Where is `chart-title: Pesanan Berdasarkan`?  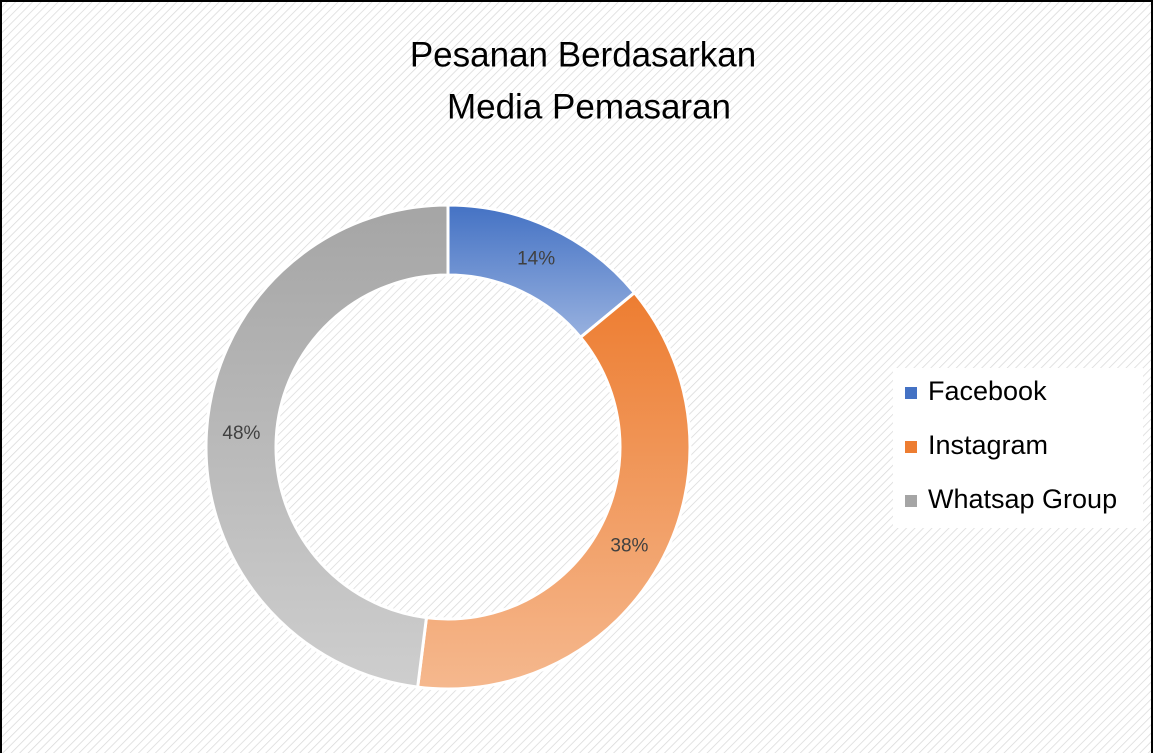
chart-title: Pesanan Berdasarkan is located at coordinates (583, 54).